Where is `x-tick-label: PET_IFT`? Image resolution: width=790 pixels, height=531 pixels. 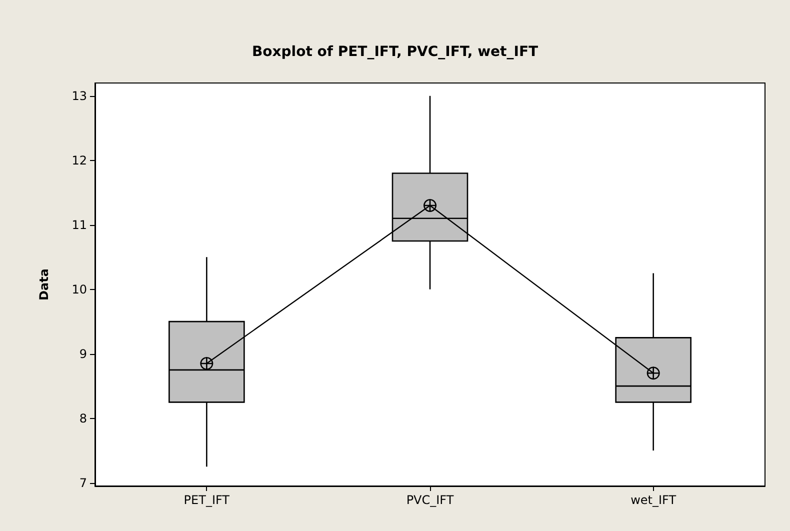
x-tick-label: PET_IFT is located at coordinates (207, 500).